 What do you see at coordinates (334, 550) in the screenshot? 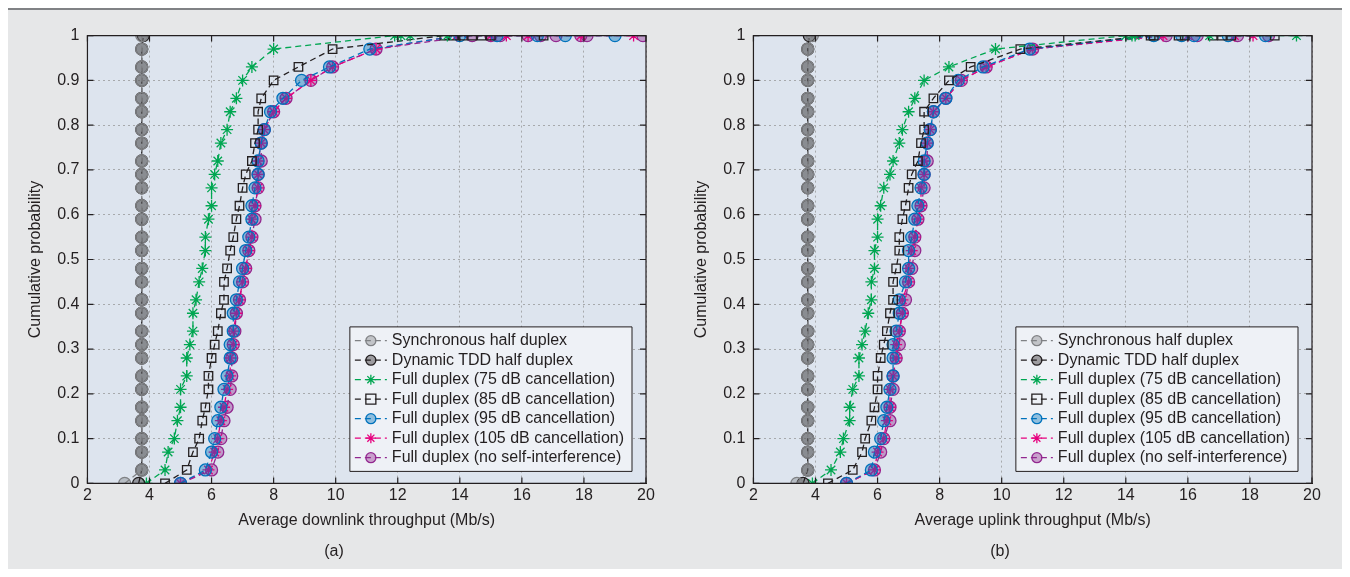
I see `text: (a)` at bounding box center [334, 550].